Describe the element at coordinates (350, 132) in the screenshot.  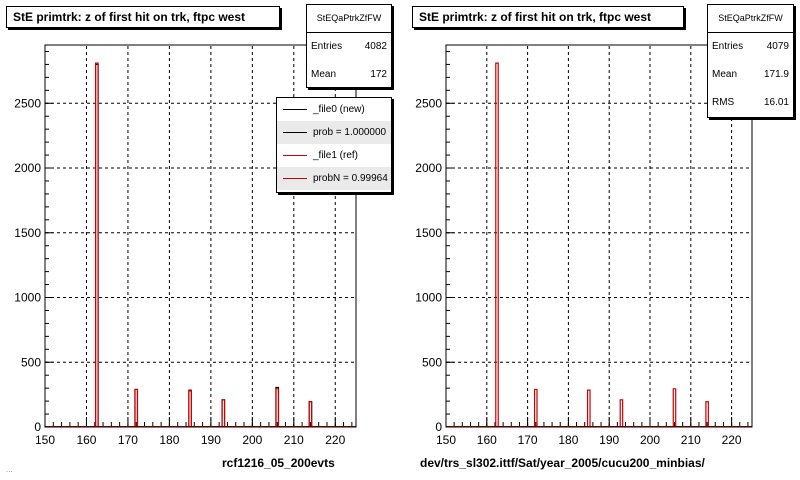
I see `legend-label-prob: prob = 1.000000` at that location.